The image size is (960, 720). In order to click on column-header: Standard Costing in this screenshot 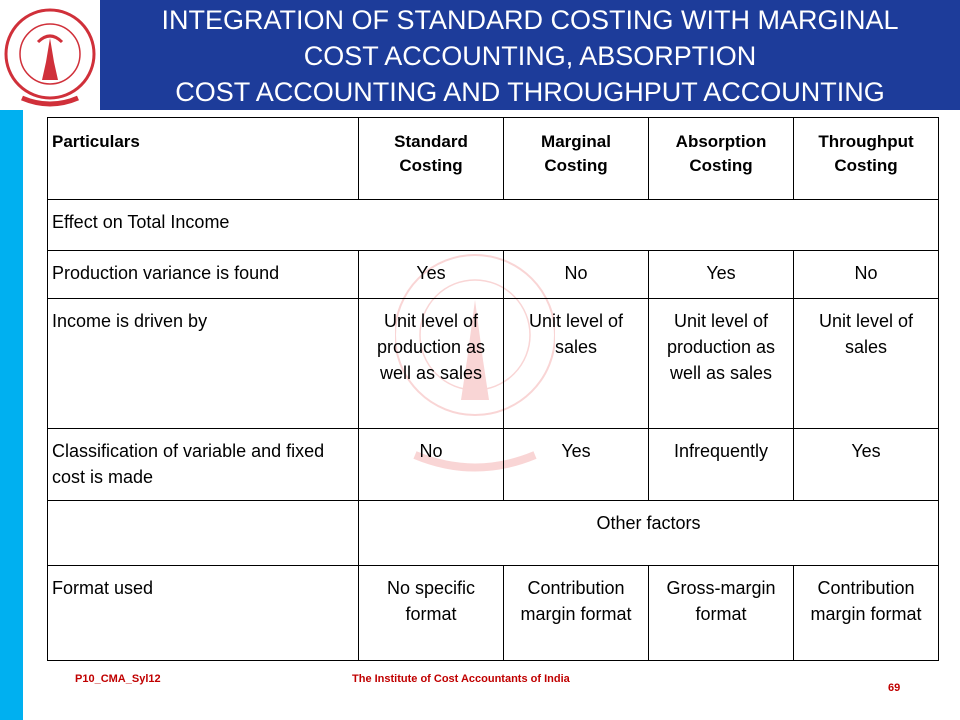, I will do `click(431, 158)`.